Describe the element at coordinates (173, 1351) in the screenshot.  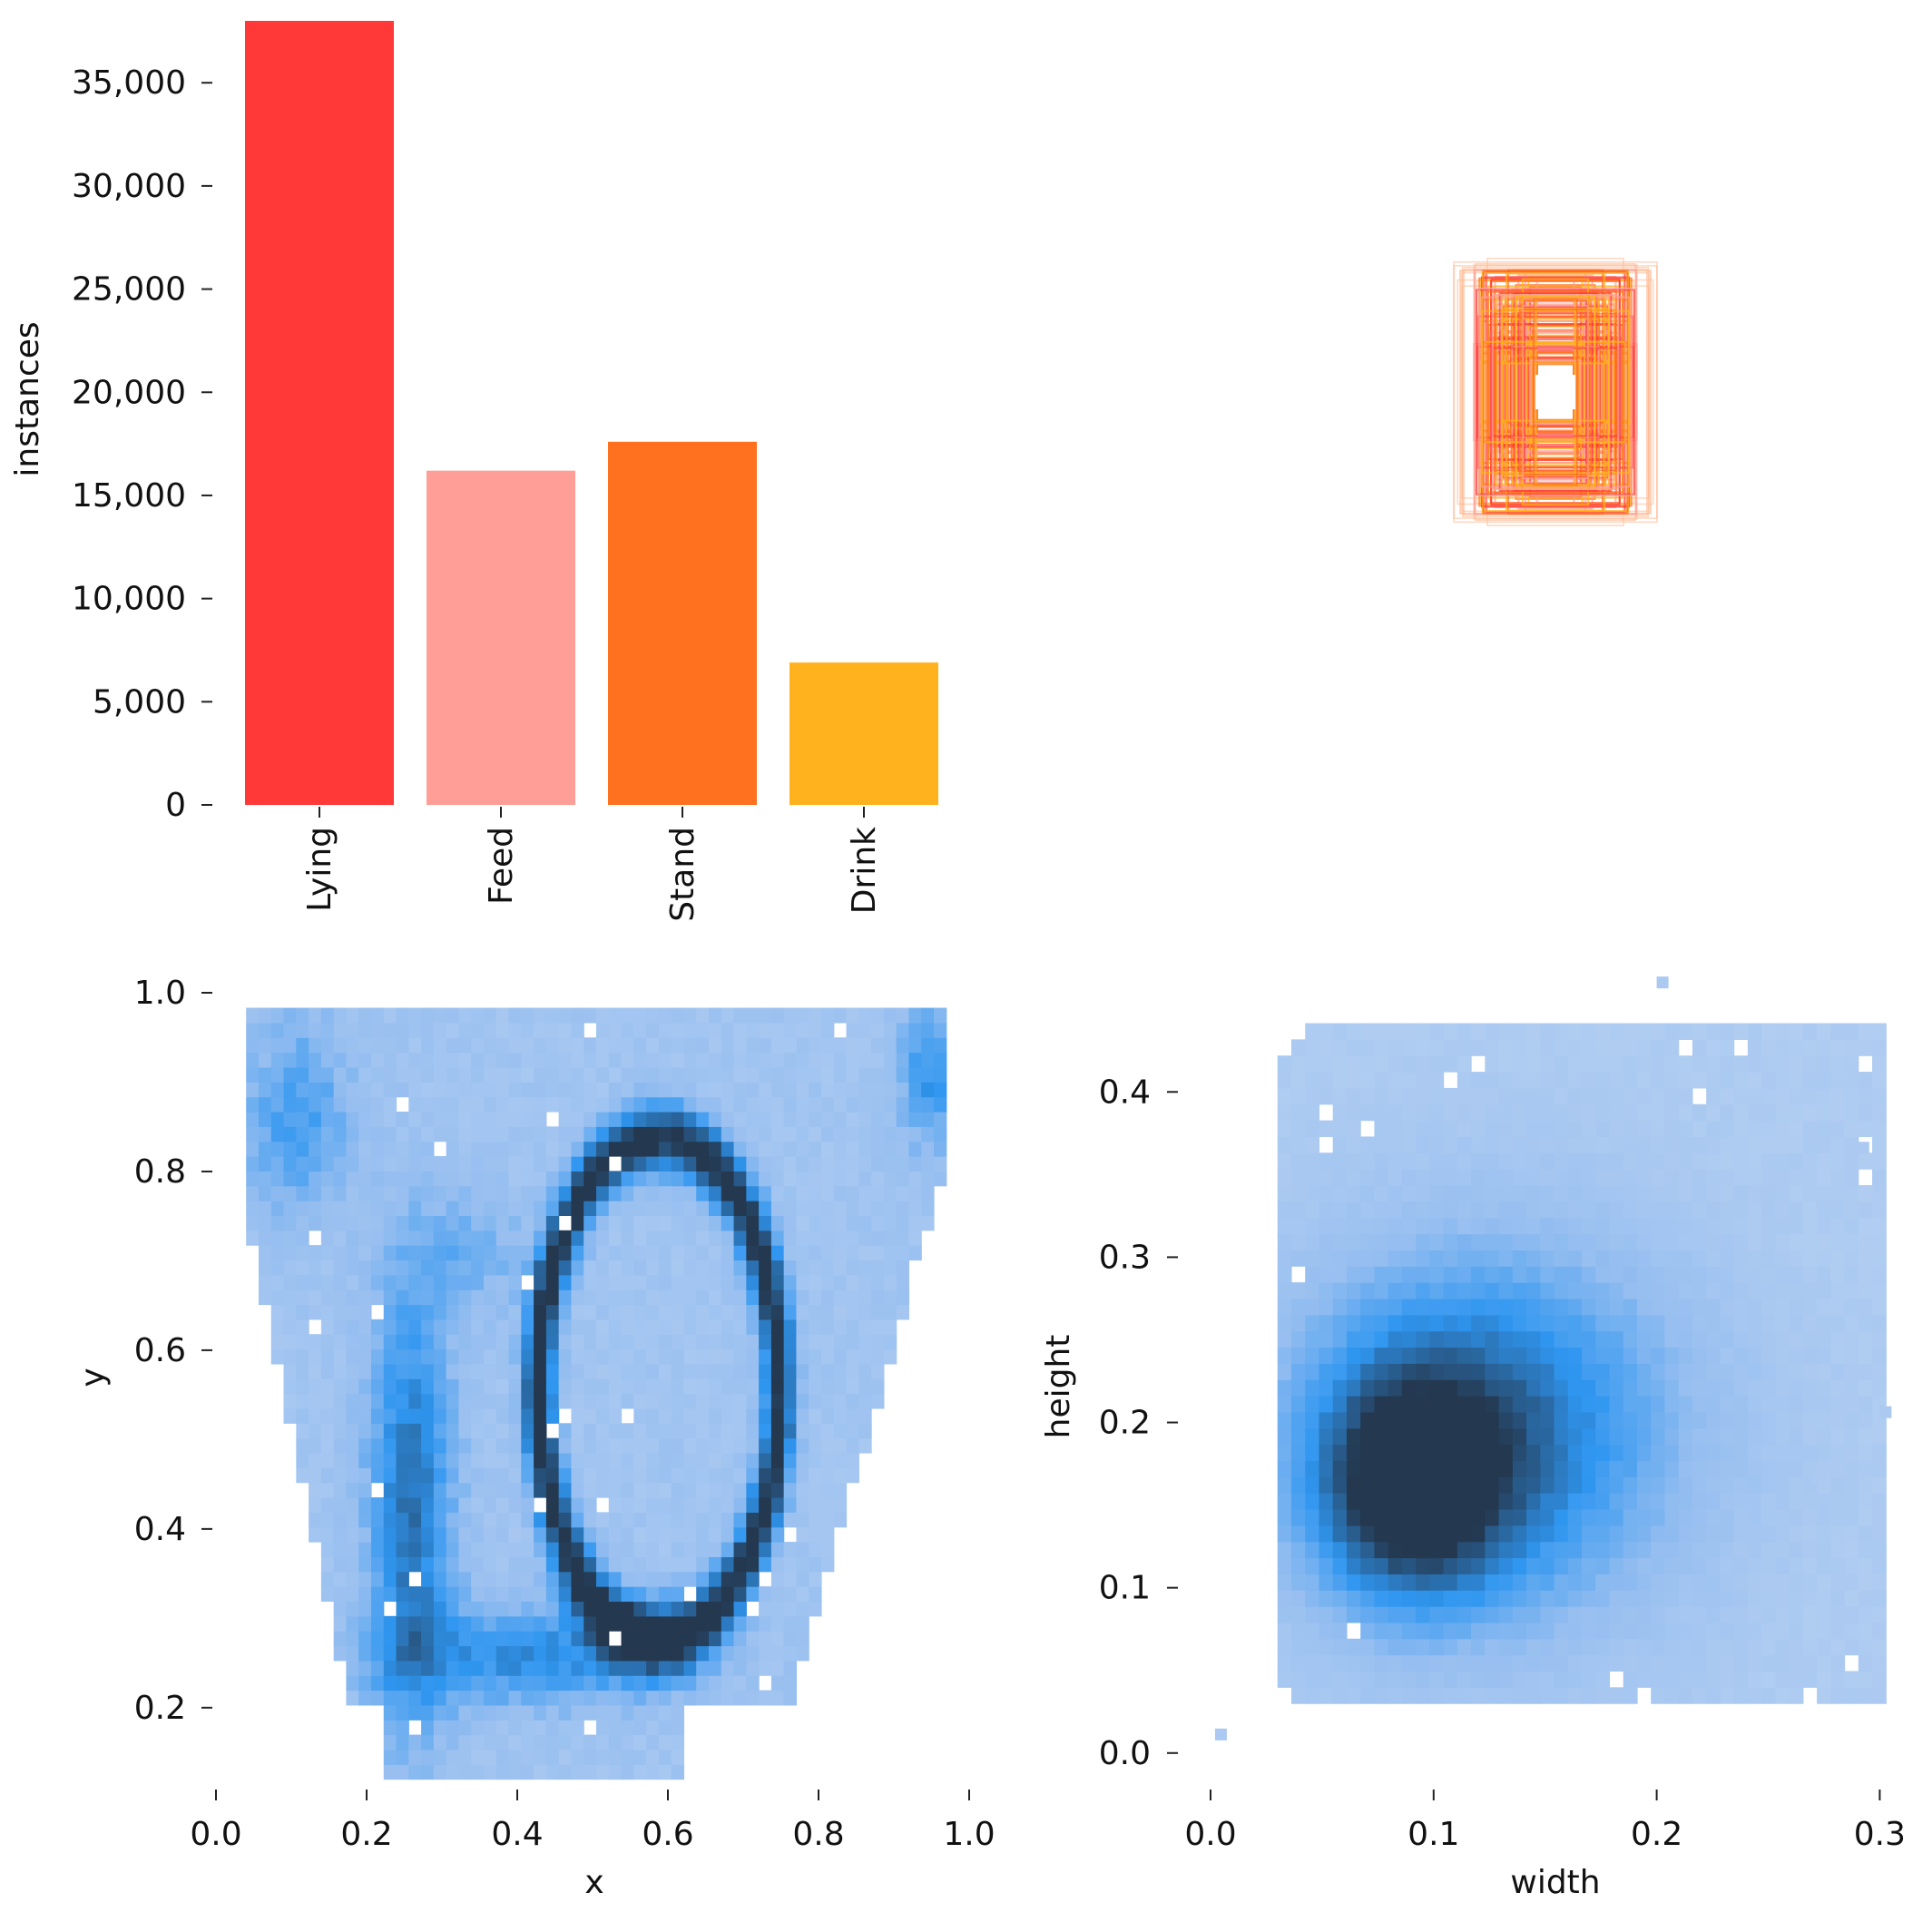
I see `xy-y-axis: 0.20.40.60.81.0` at that location.